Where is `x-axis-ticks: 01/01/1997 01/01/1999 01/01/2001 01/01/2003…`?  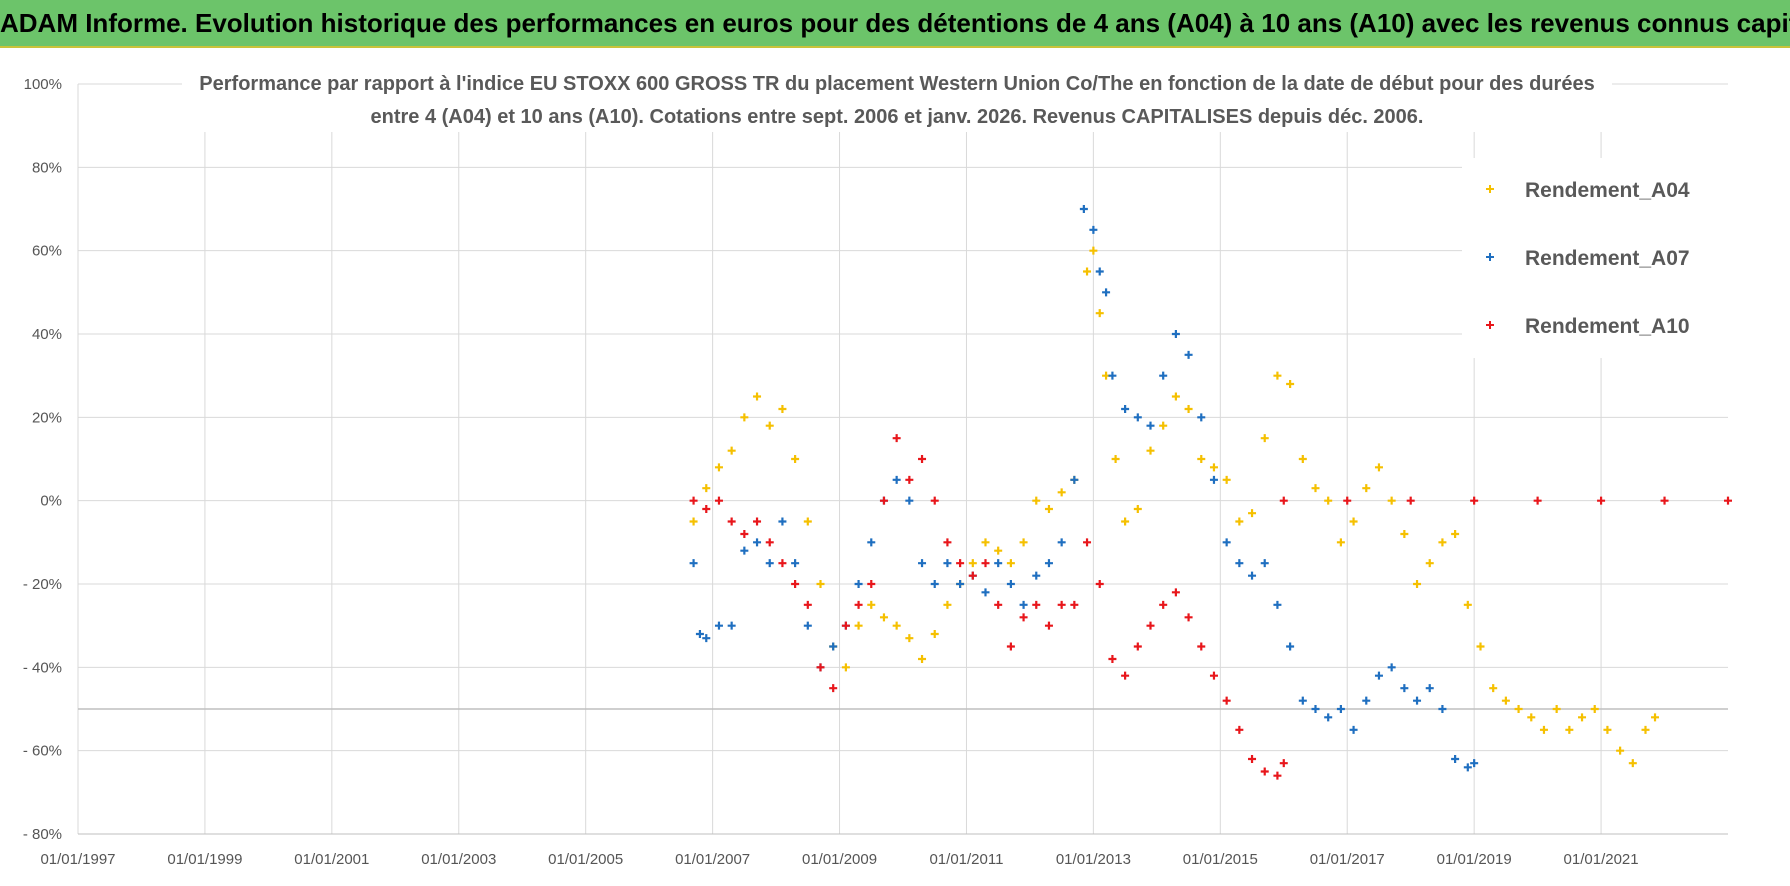 x-axis-ticks: 01/01/1997 01/01/1999 01/01/2001 01/01/2003… is located at coordinates (839, 859).